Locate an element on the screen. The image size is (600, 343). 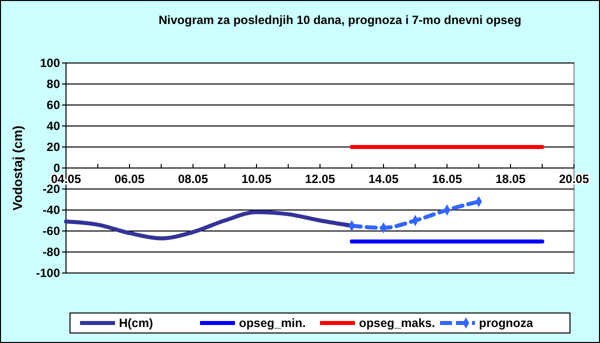
legend-label: opseg_maks. is located at coordinates (397, 323).